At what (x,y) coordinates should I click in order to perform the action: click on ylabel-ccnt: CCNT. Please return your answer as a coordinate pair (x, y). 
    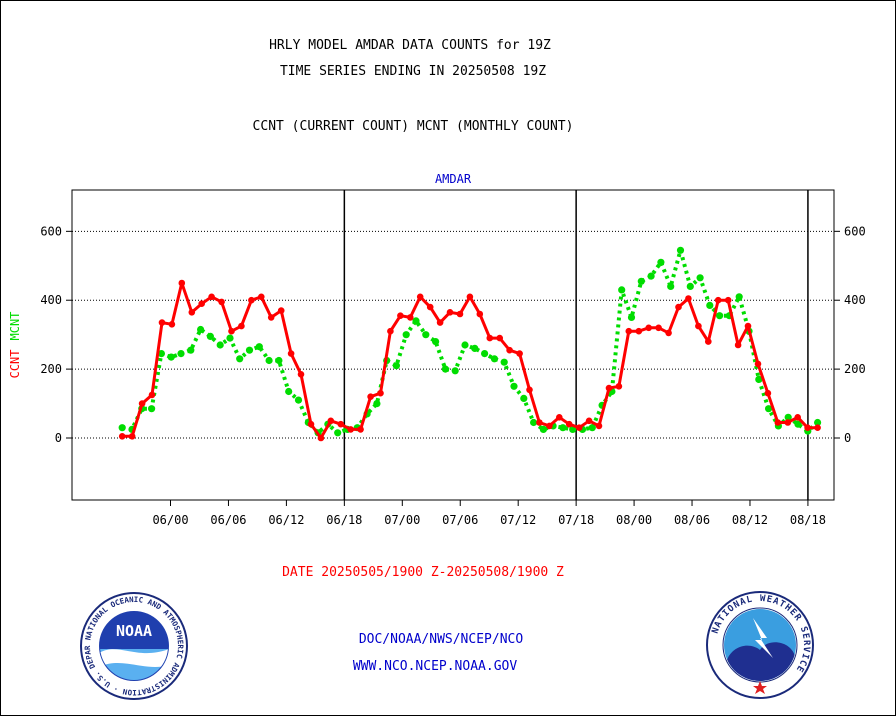
    Looking at the image, I should click on (15, 364).